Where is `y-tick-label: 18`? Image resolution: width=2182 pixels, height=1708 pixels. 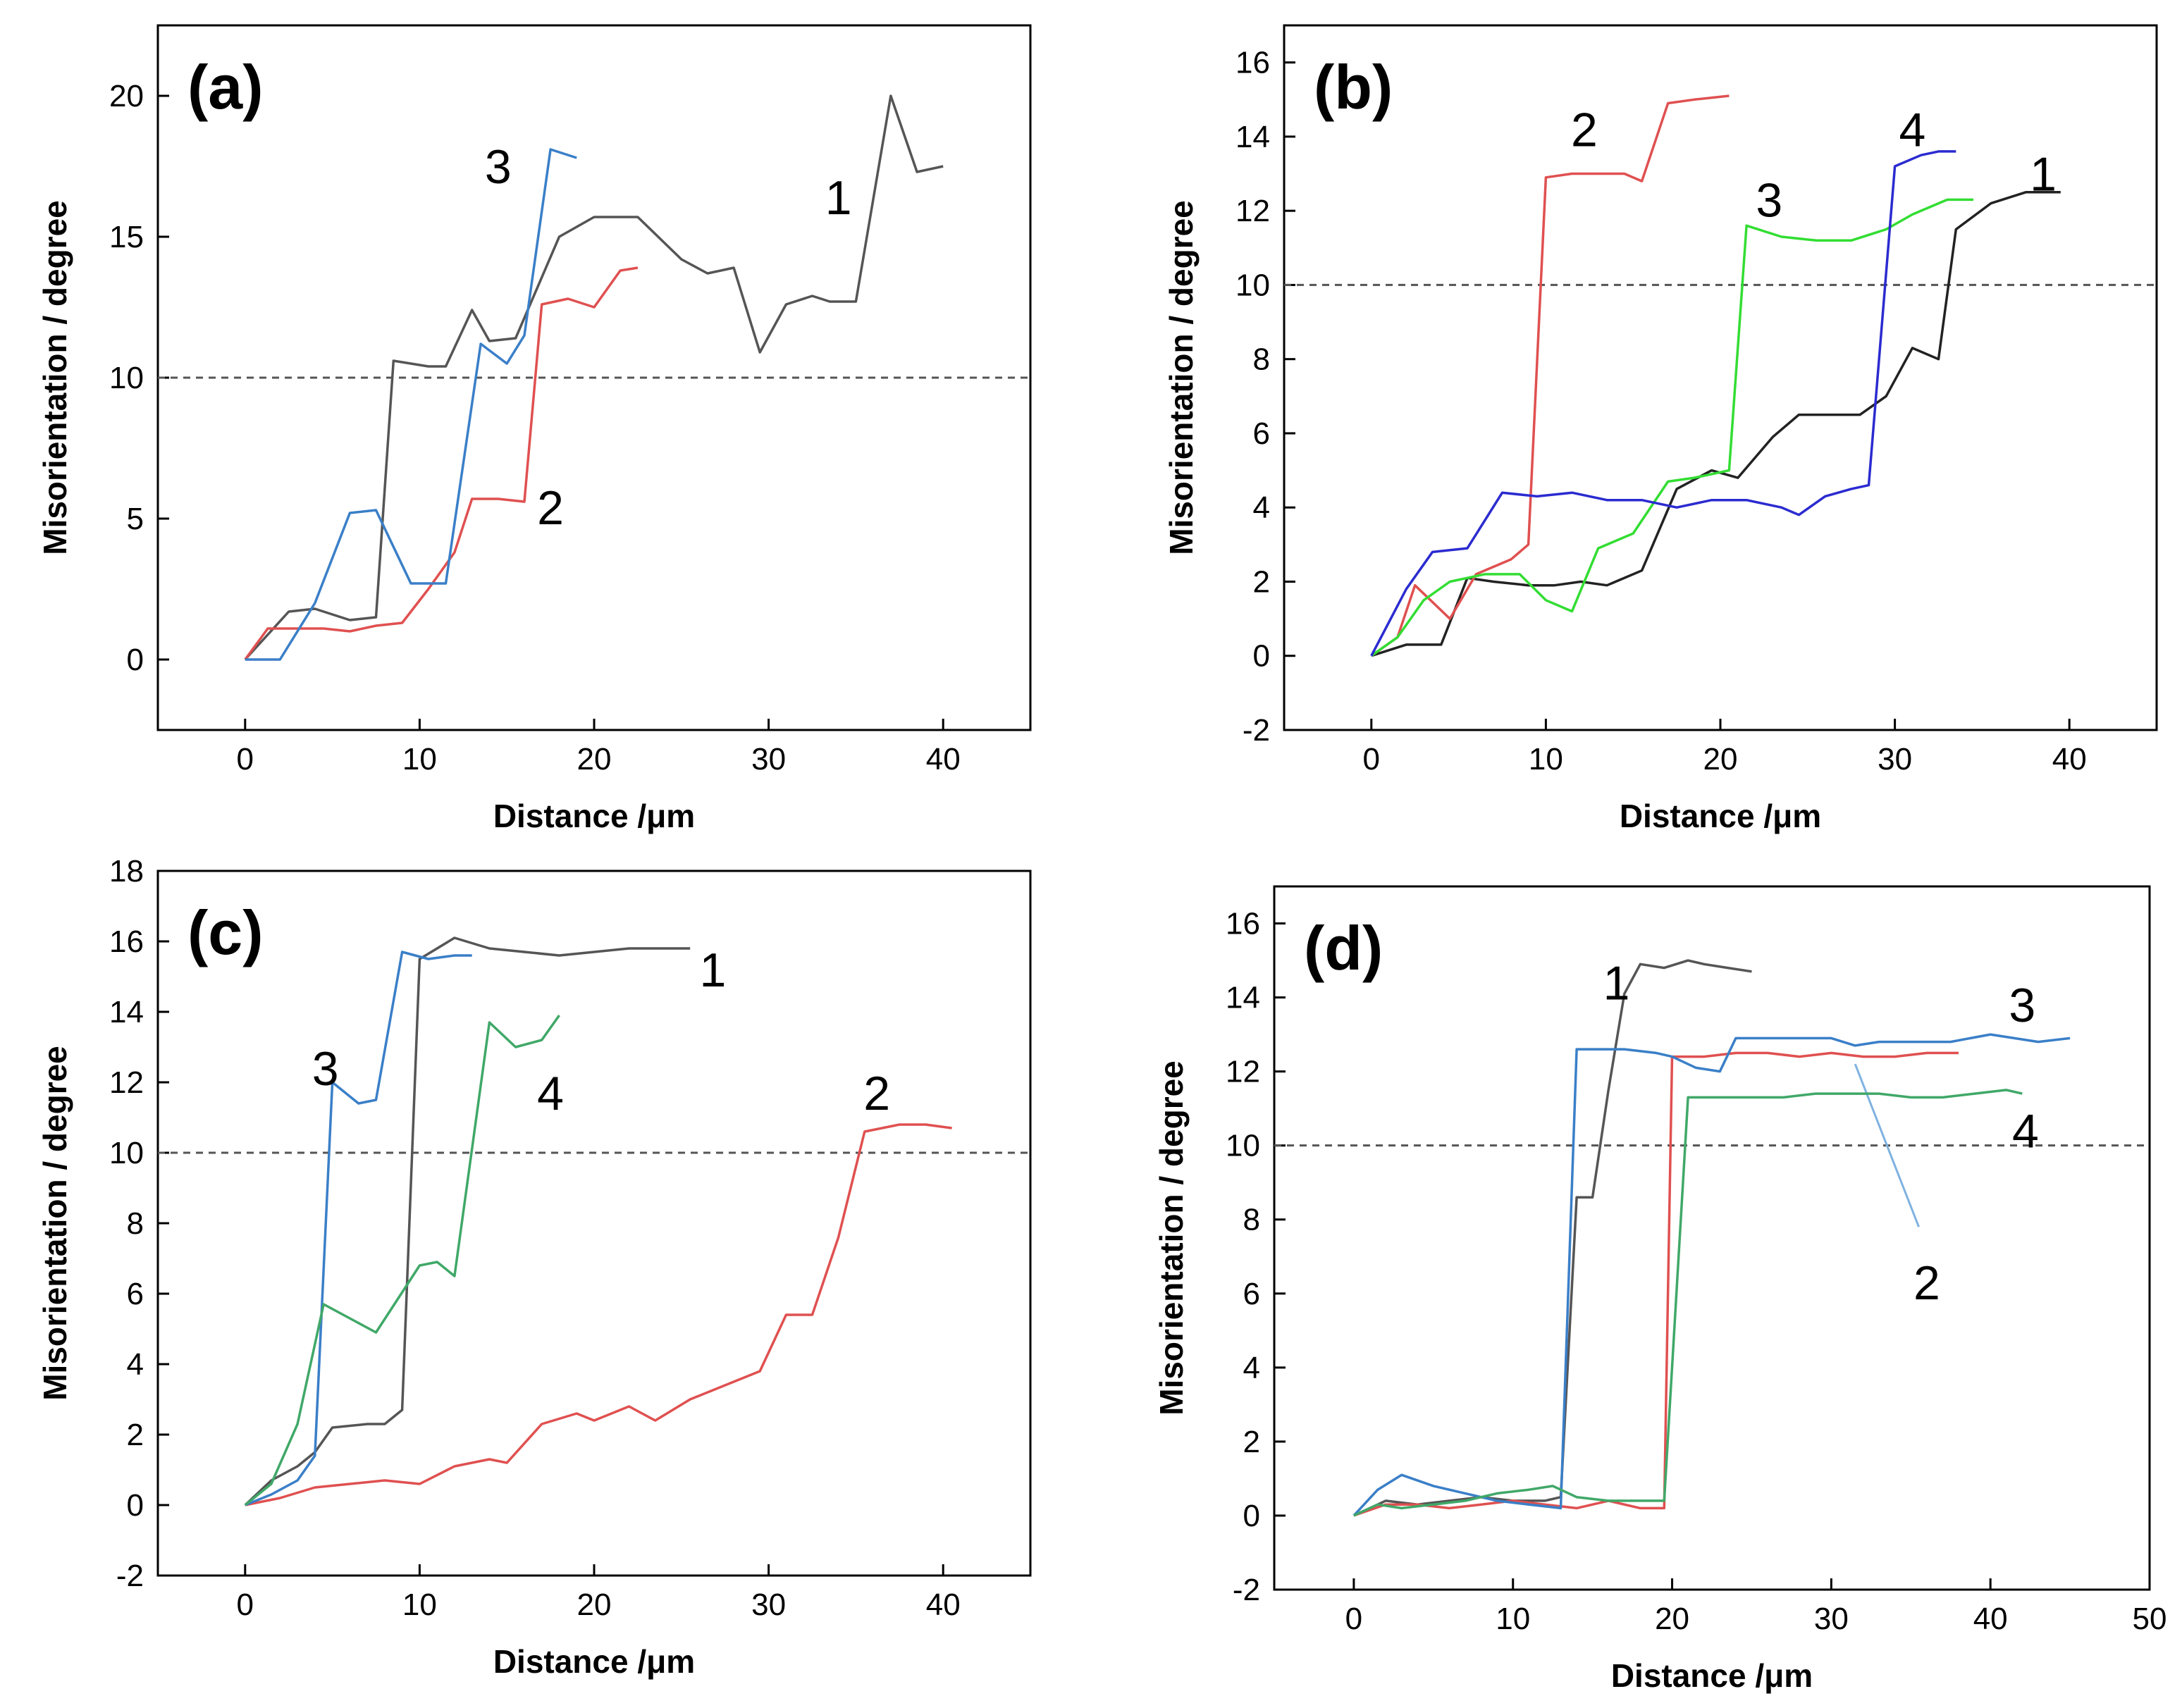
y-tick-label: 18 is located at coordinates (126, 872).